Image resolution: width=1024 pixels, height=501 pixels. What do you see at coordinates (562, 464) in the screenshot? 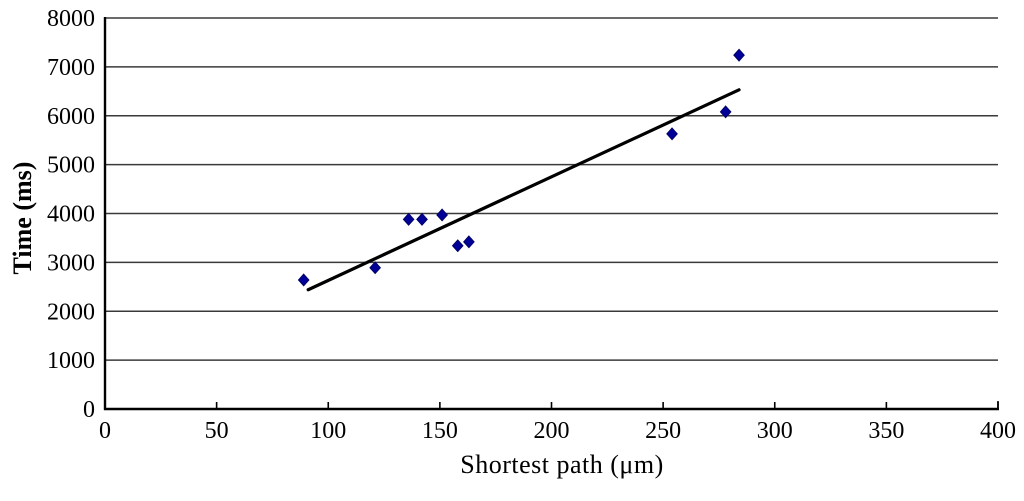
I see `x-axis-title: Shortest path (μm)` at bounding box center [562, 464].